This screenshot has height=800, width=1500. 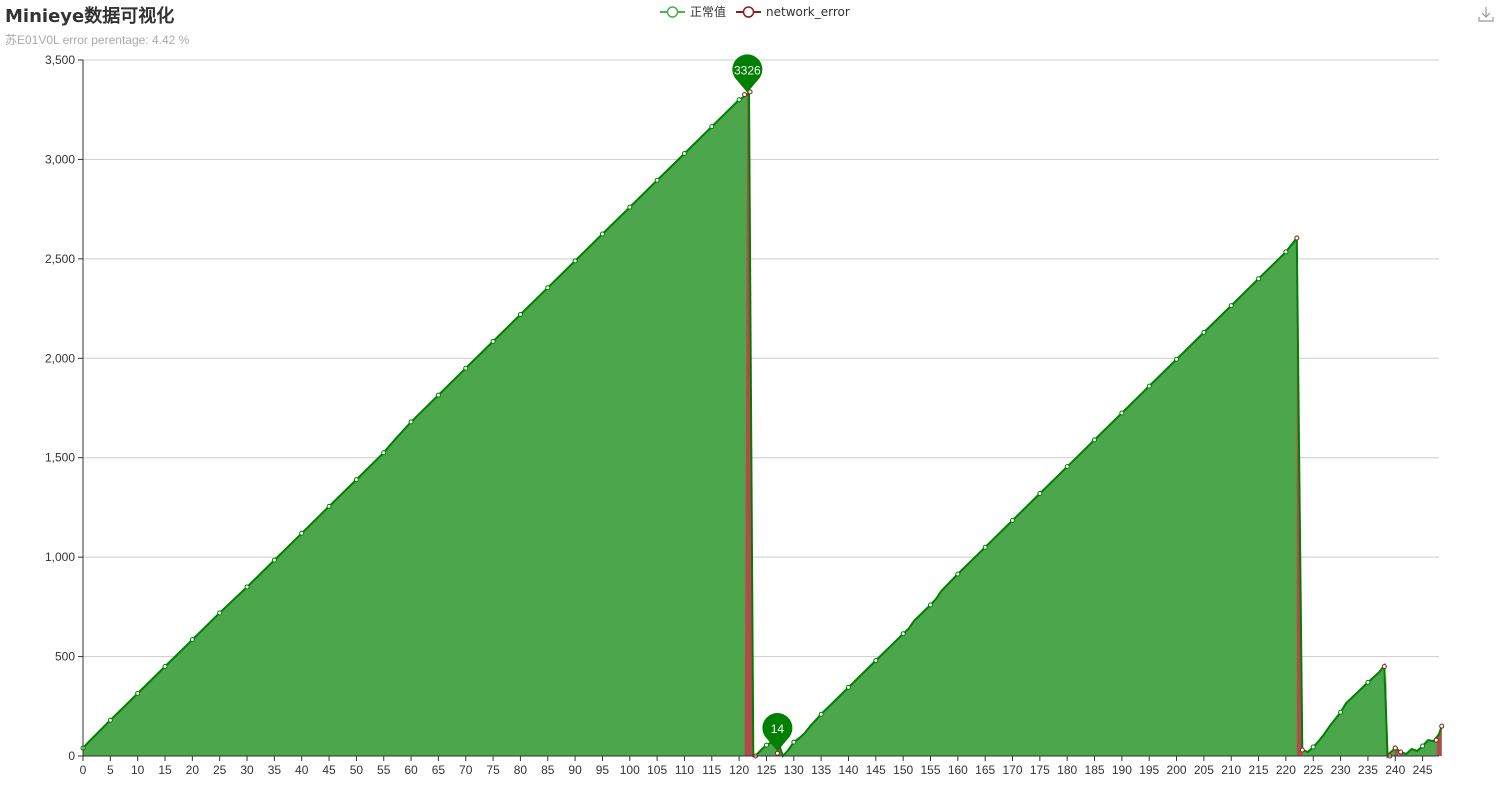 I want to click on y-tick-label: 2,000, so click(x=60, y=358).